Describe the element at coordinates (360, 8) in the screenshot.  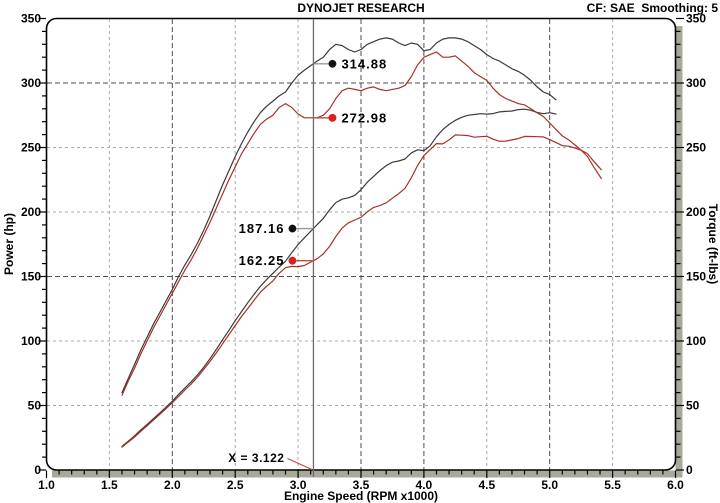
I see `chart-title: DYNOJET RESEARCH` at that location.